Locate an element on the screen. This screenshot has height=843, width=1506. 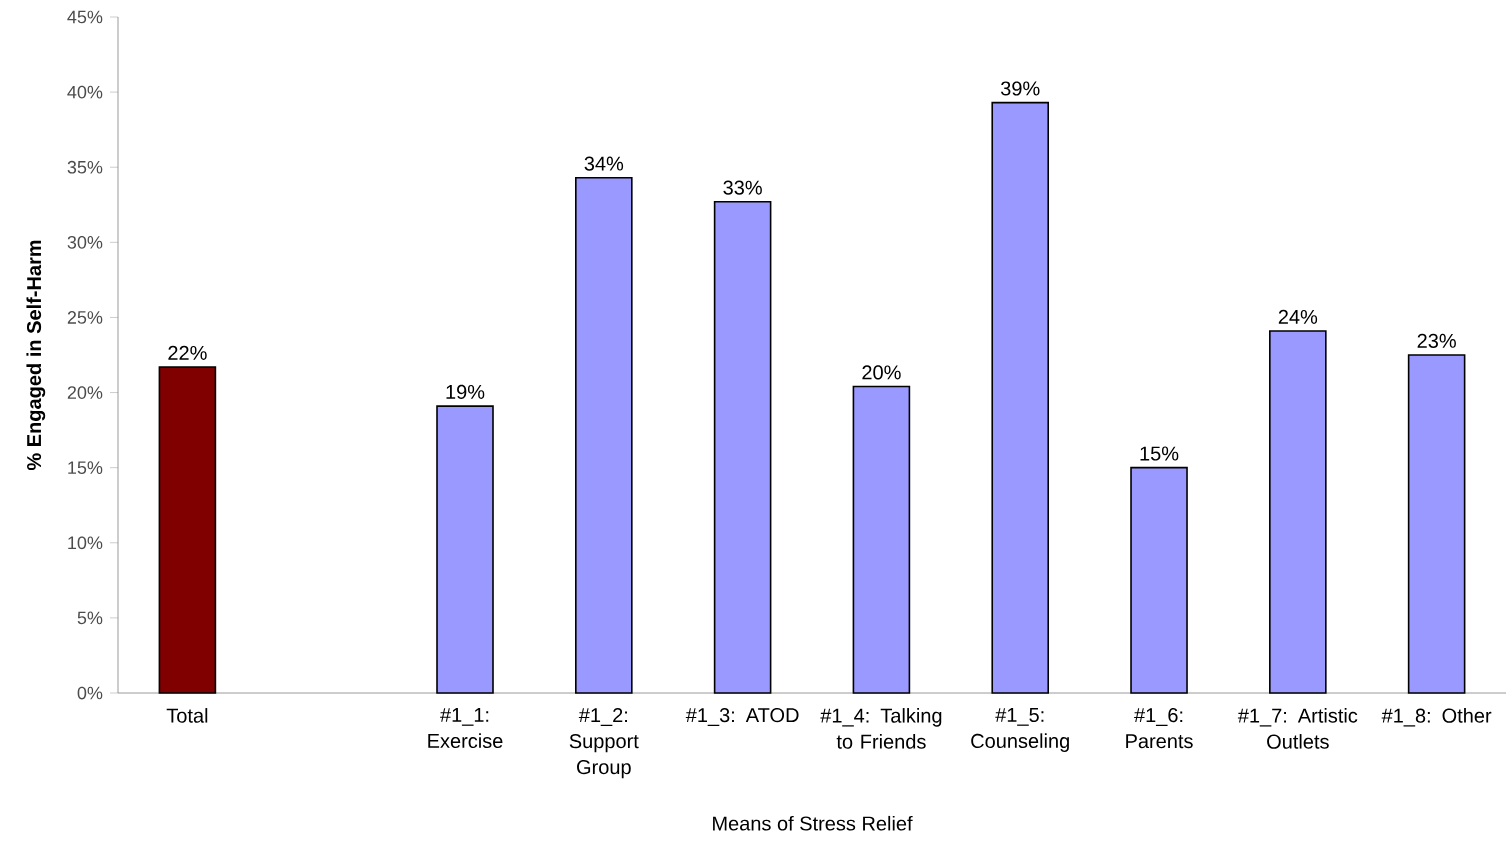
x-tick-label: #1_7: Artistic Outlets is located at coordinates (1297, 728).